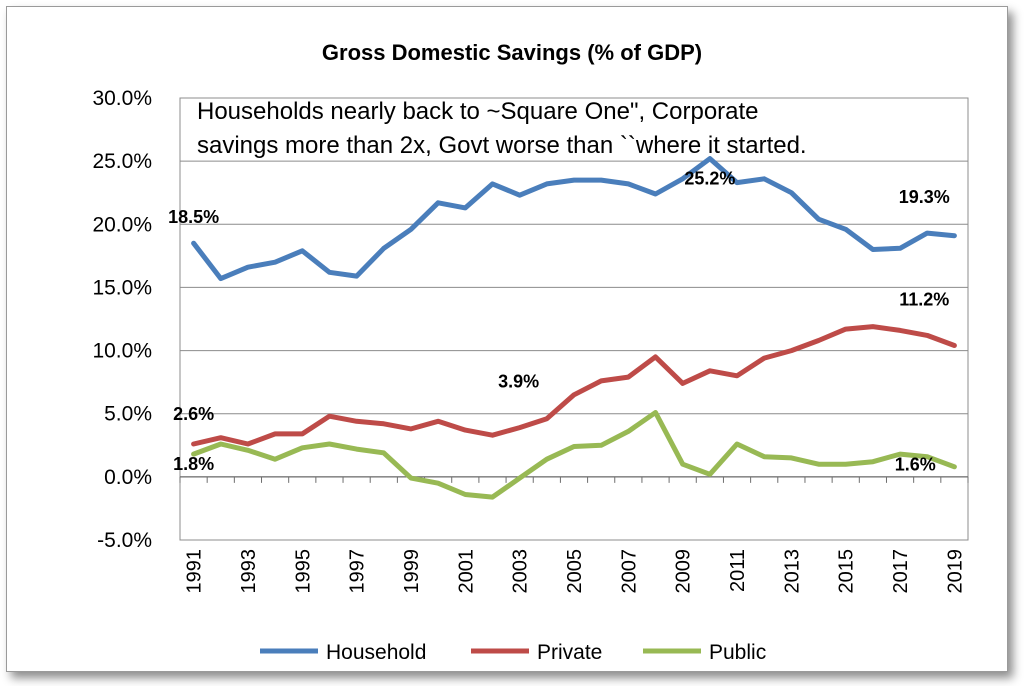 This screenshot has width=1024, height=686. I want to click on x-tick-label: 2019, so click(955, 571).